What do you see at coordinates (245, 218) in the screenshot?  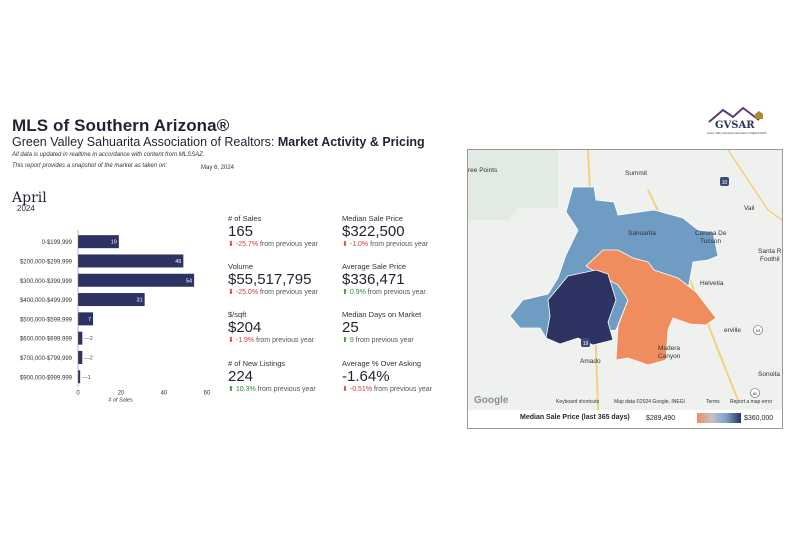 I see `stat-label: # of Sales` at bounding box center [245, 218].